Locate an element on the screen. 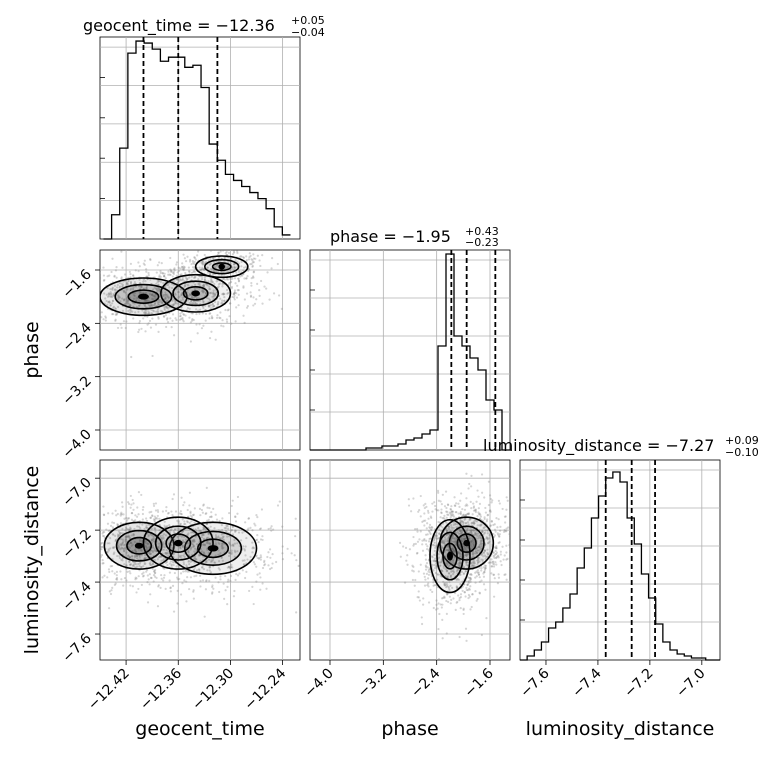 The height and width of the screenshot is (760, 760). scatter-series is located at coordinates (454, 566).